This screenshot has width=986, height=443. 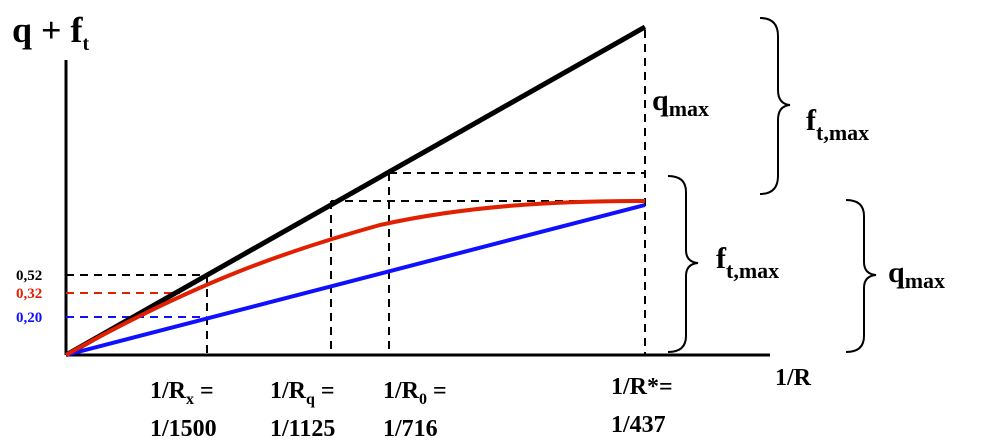 I want to click on svg-text: 1/R*=, so click(x=642, y=387).